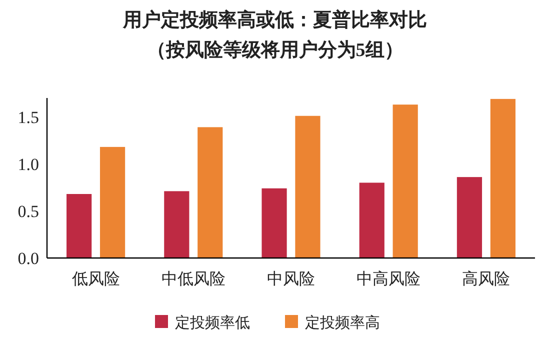 This screenshot has width=550, height=347. Describe the element at coordinates (96, 279) in the screenshot. I see `x-tick-label: 低风险` at that location.